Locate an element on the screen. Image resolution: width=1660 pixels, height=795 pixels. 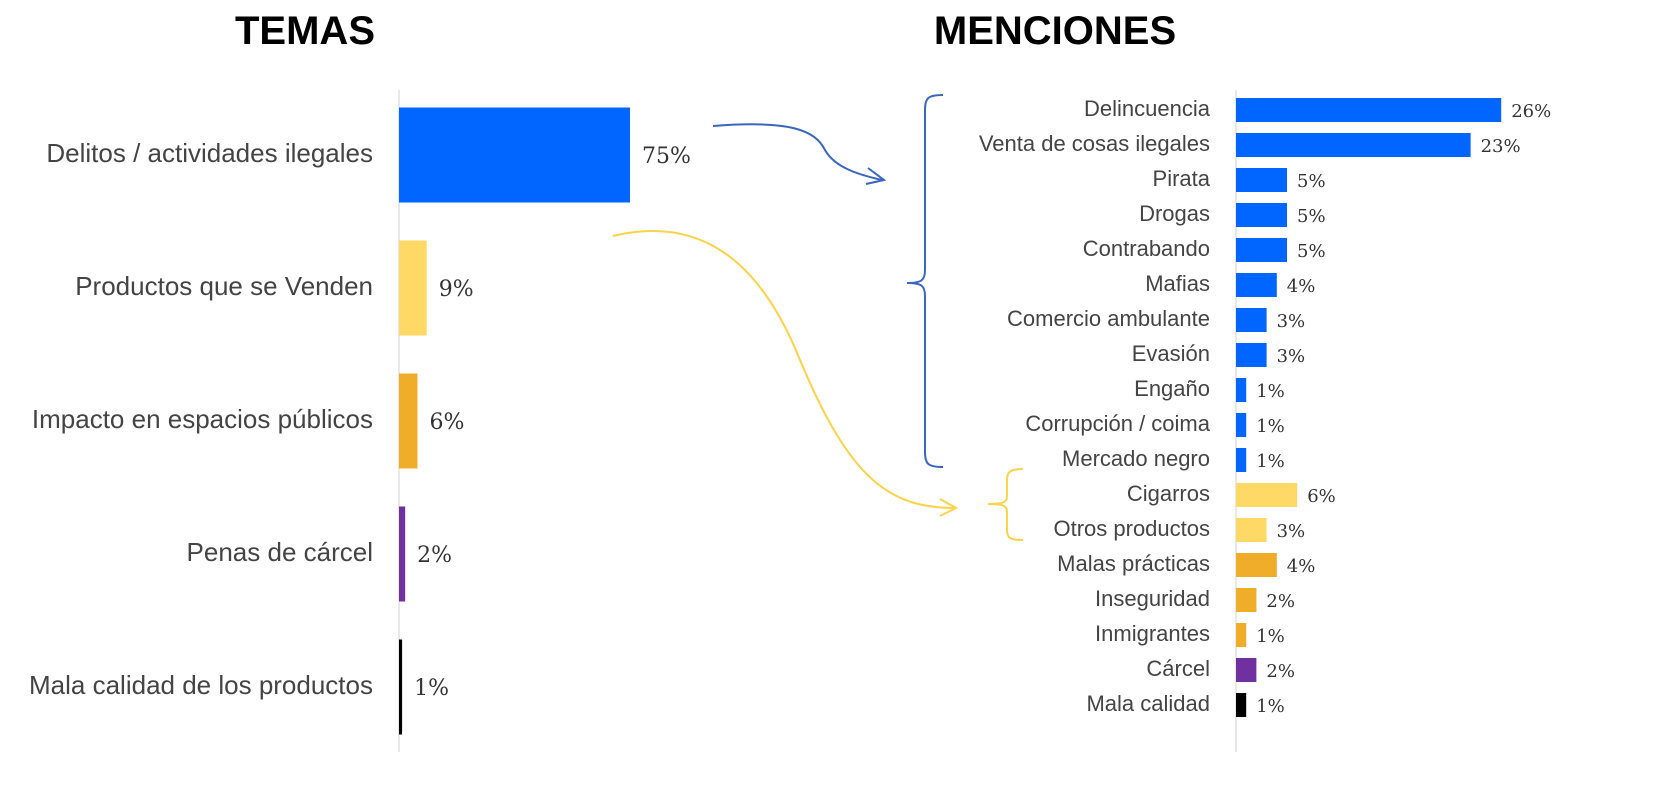
category-label: Productos que se Venden is located at coordinates (224, 286).